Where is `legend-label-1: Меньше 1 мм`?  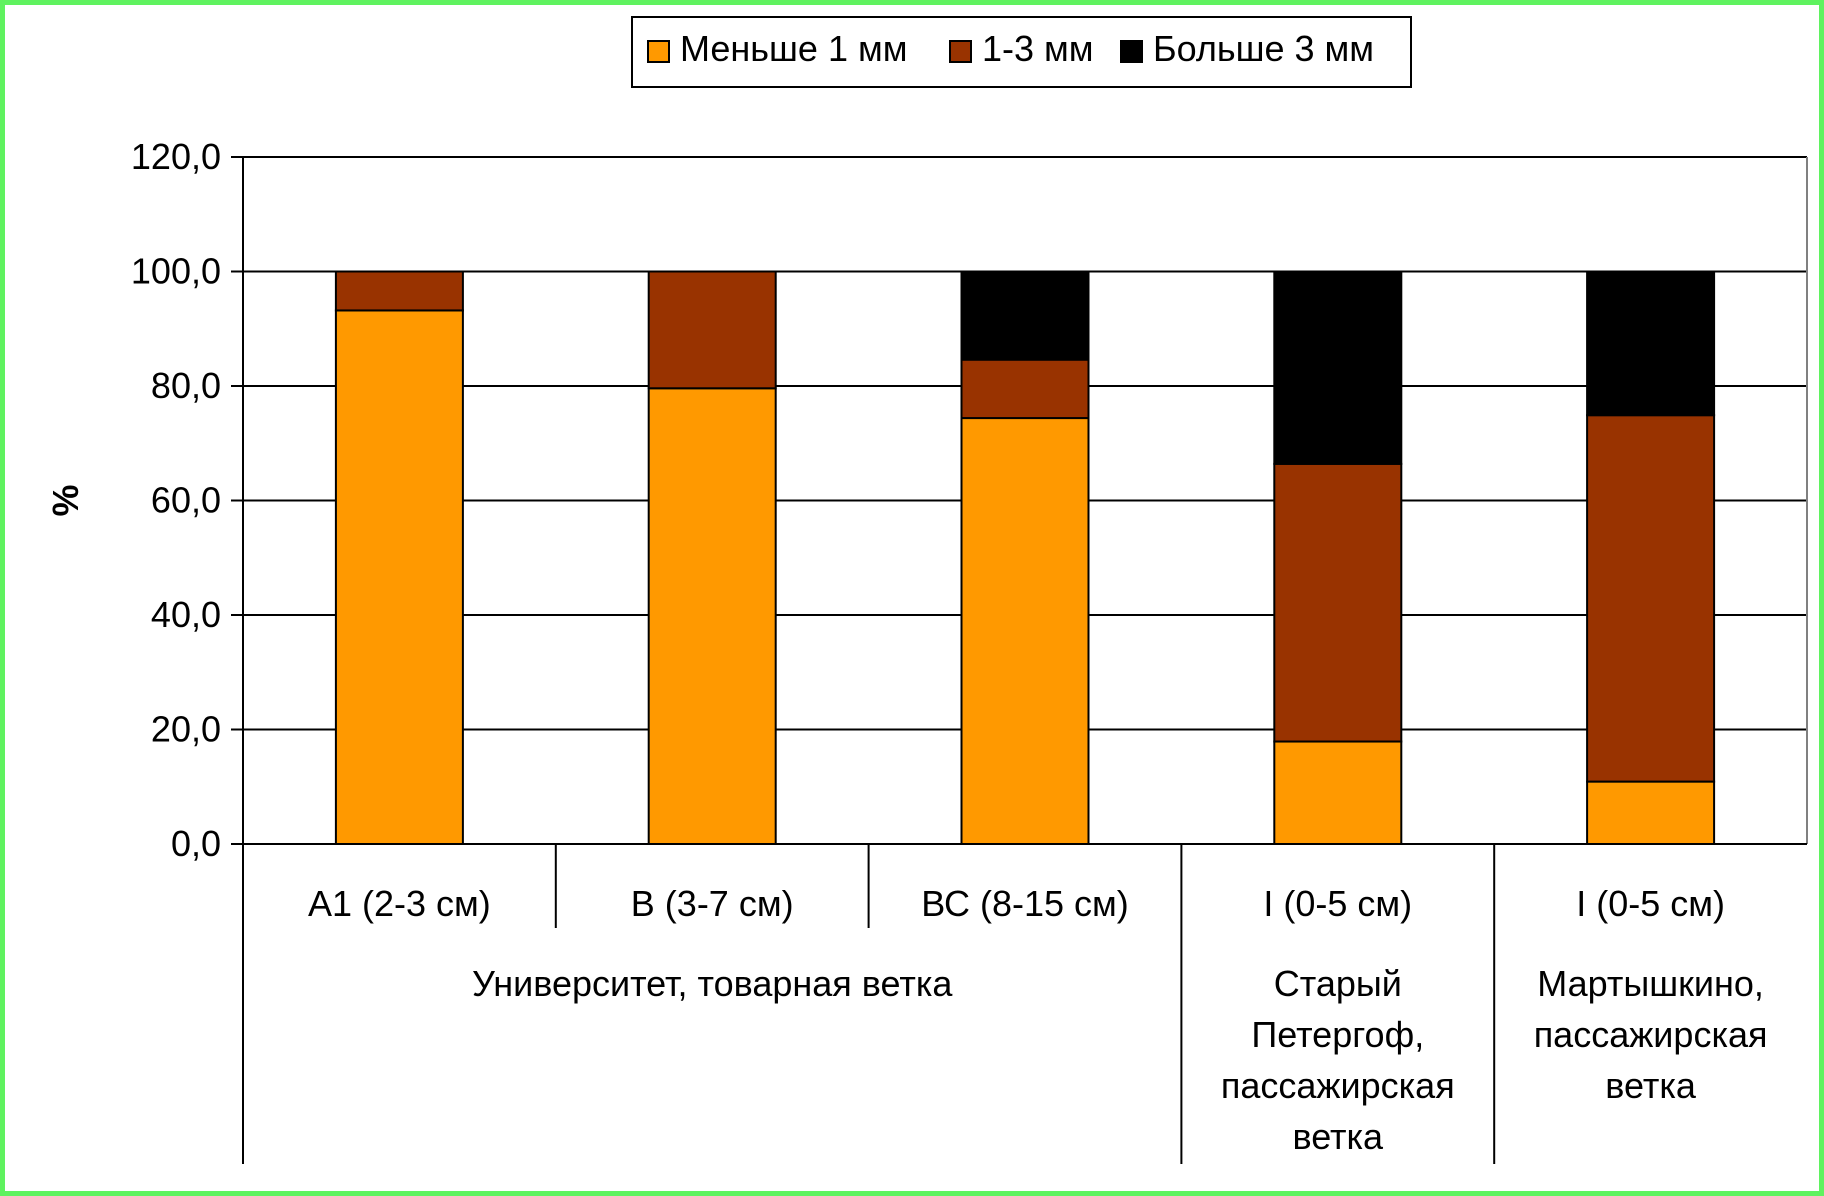
legend-label-1: Меньше 1 мм is located at coordinates (793, 48).